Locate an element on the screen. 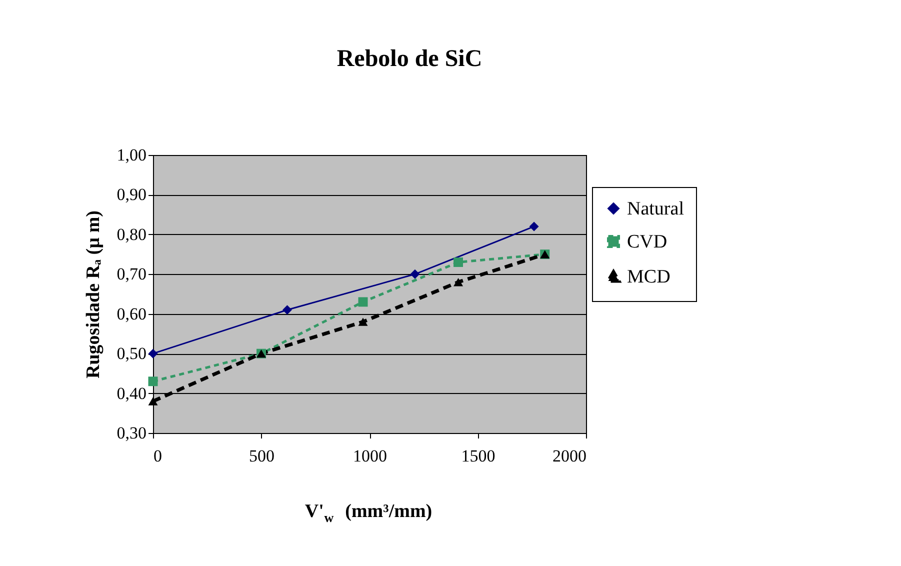  y-tick-label: 0,90 is located at coordinates (131, 194).